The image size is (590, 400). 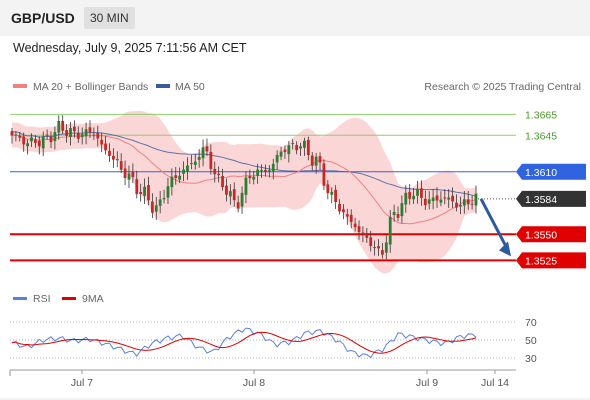 What do you see at coordinates (531, 359) in the screenshot?
I see `rsi-level-label-30: 30` at bounding box center [531, 359].